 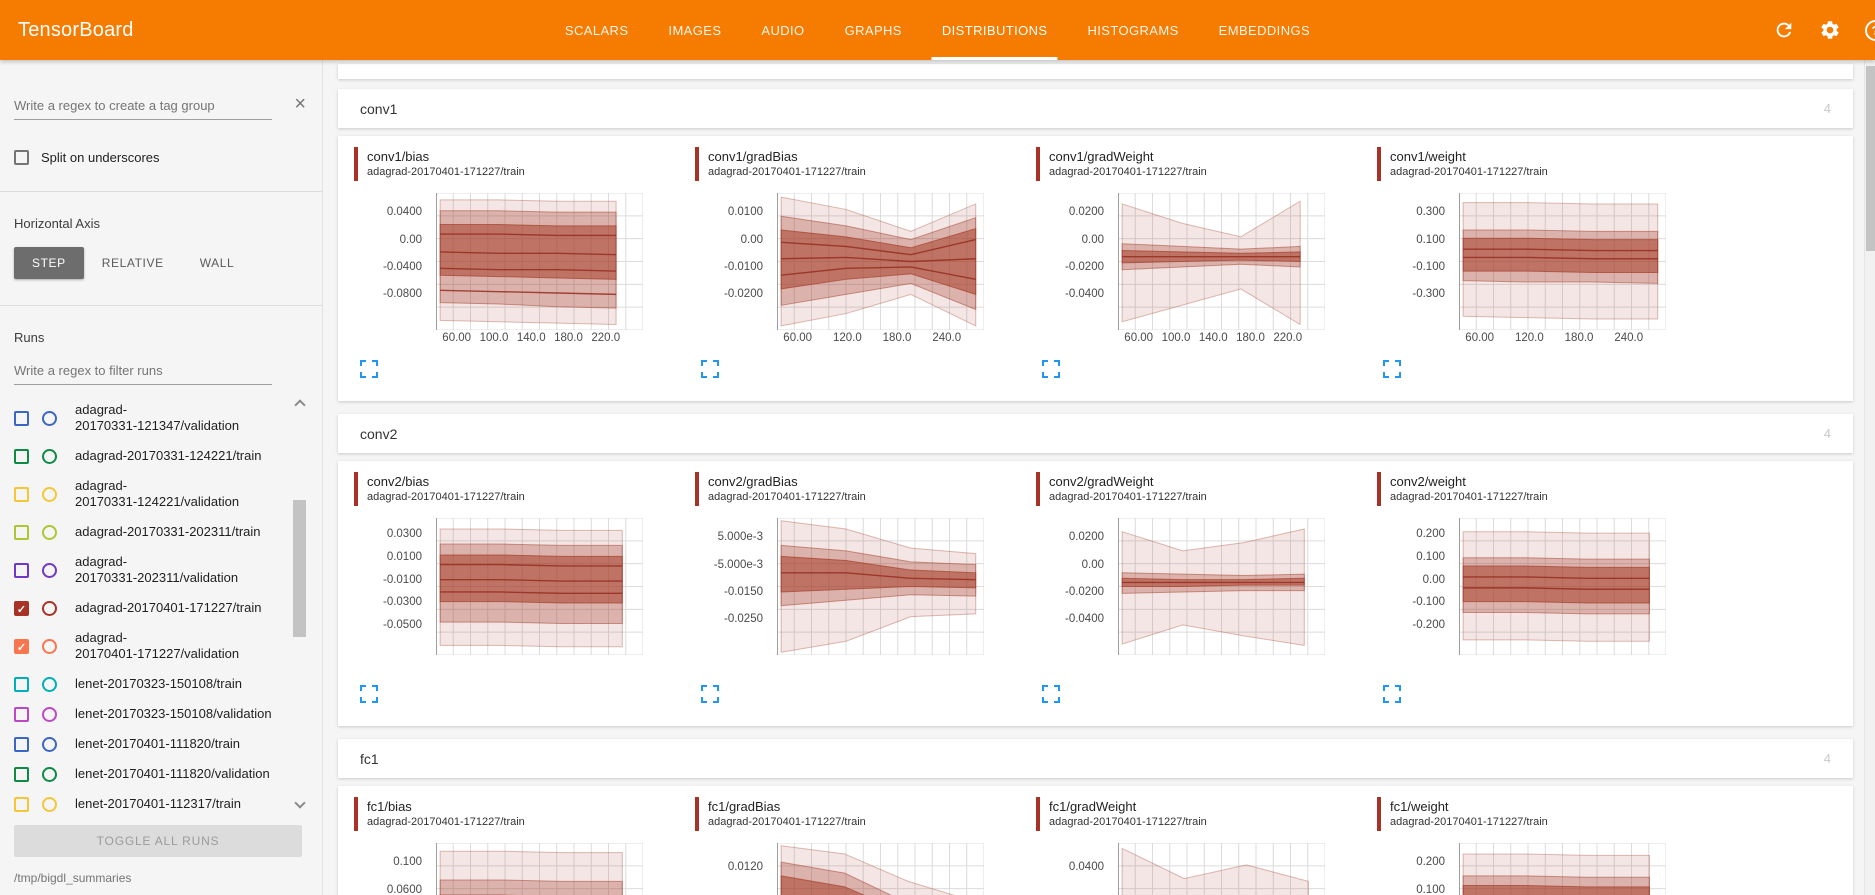 I want to click on checkbox-icon, so click(x=21, y=157).